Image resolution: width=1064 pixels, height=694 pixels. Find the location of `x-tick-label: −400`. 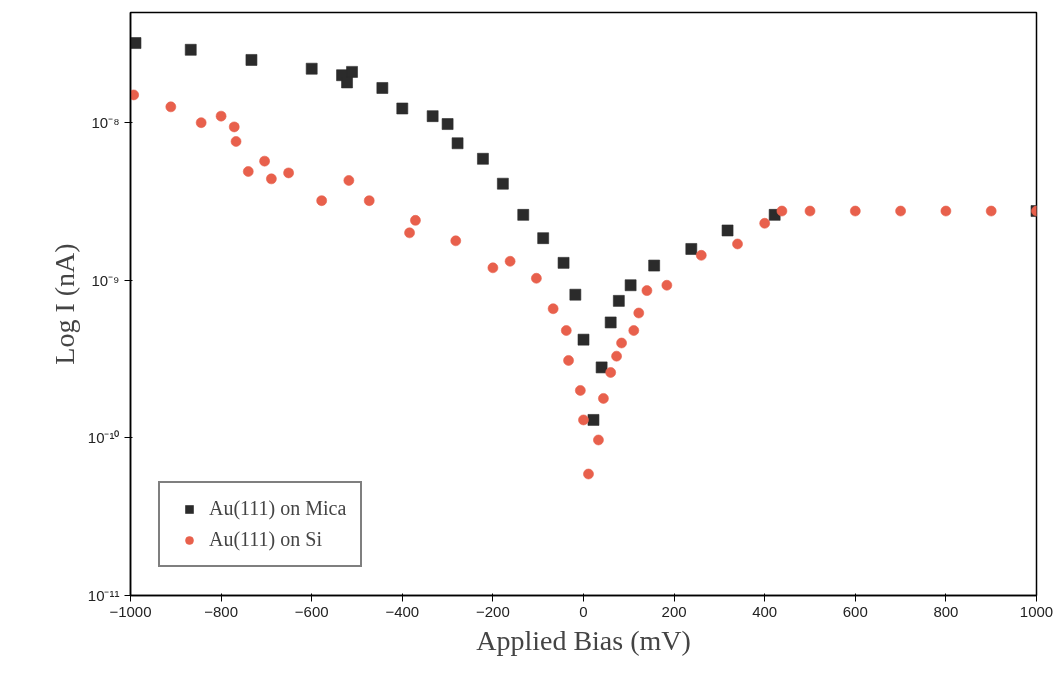

x-tick-label: −400 is located at coordinates (402, 611).